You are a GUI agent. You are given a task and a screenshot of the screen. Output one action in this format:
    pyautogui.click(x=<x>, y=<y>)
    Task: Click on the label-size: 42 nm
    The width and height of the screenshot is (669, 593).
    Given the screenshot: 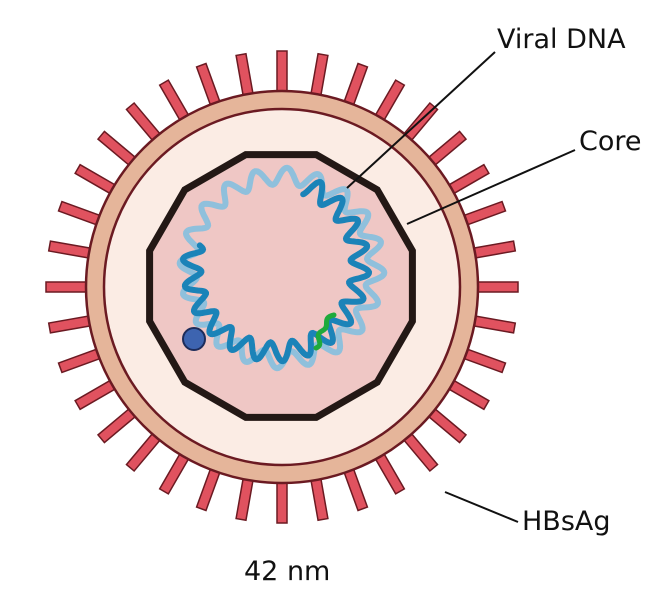 What is the action you would take?
    pyautogui.click(x=287, y=571)
    